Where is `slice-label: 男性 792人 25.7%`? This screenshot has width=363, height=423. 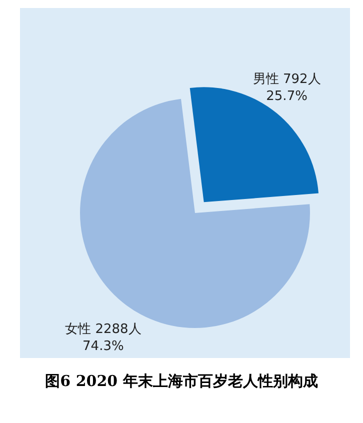 slice-label: 男性 792人 25.7% is located at coordinates (286, 88).